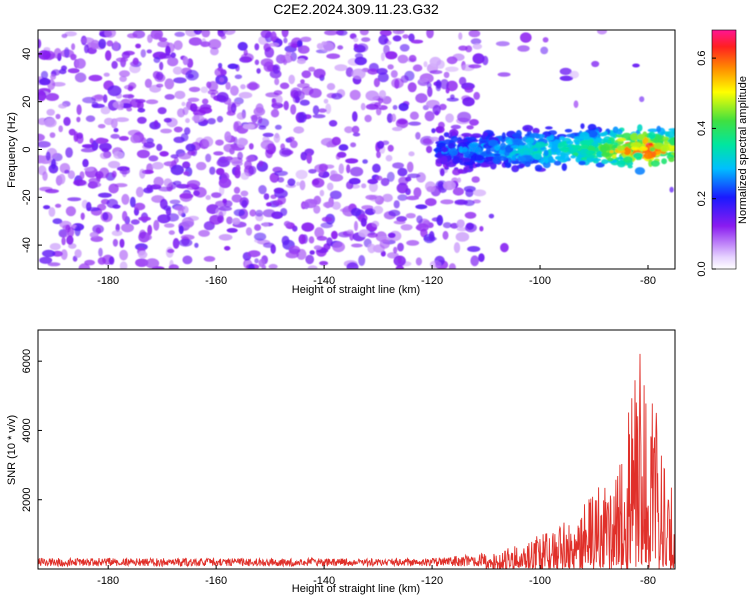  I want to click on colorbar-tick-label: 0.6, so click(702, 57).